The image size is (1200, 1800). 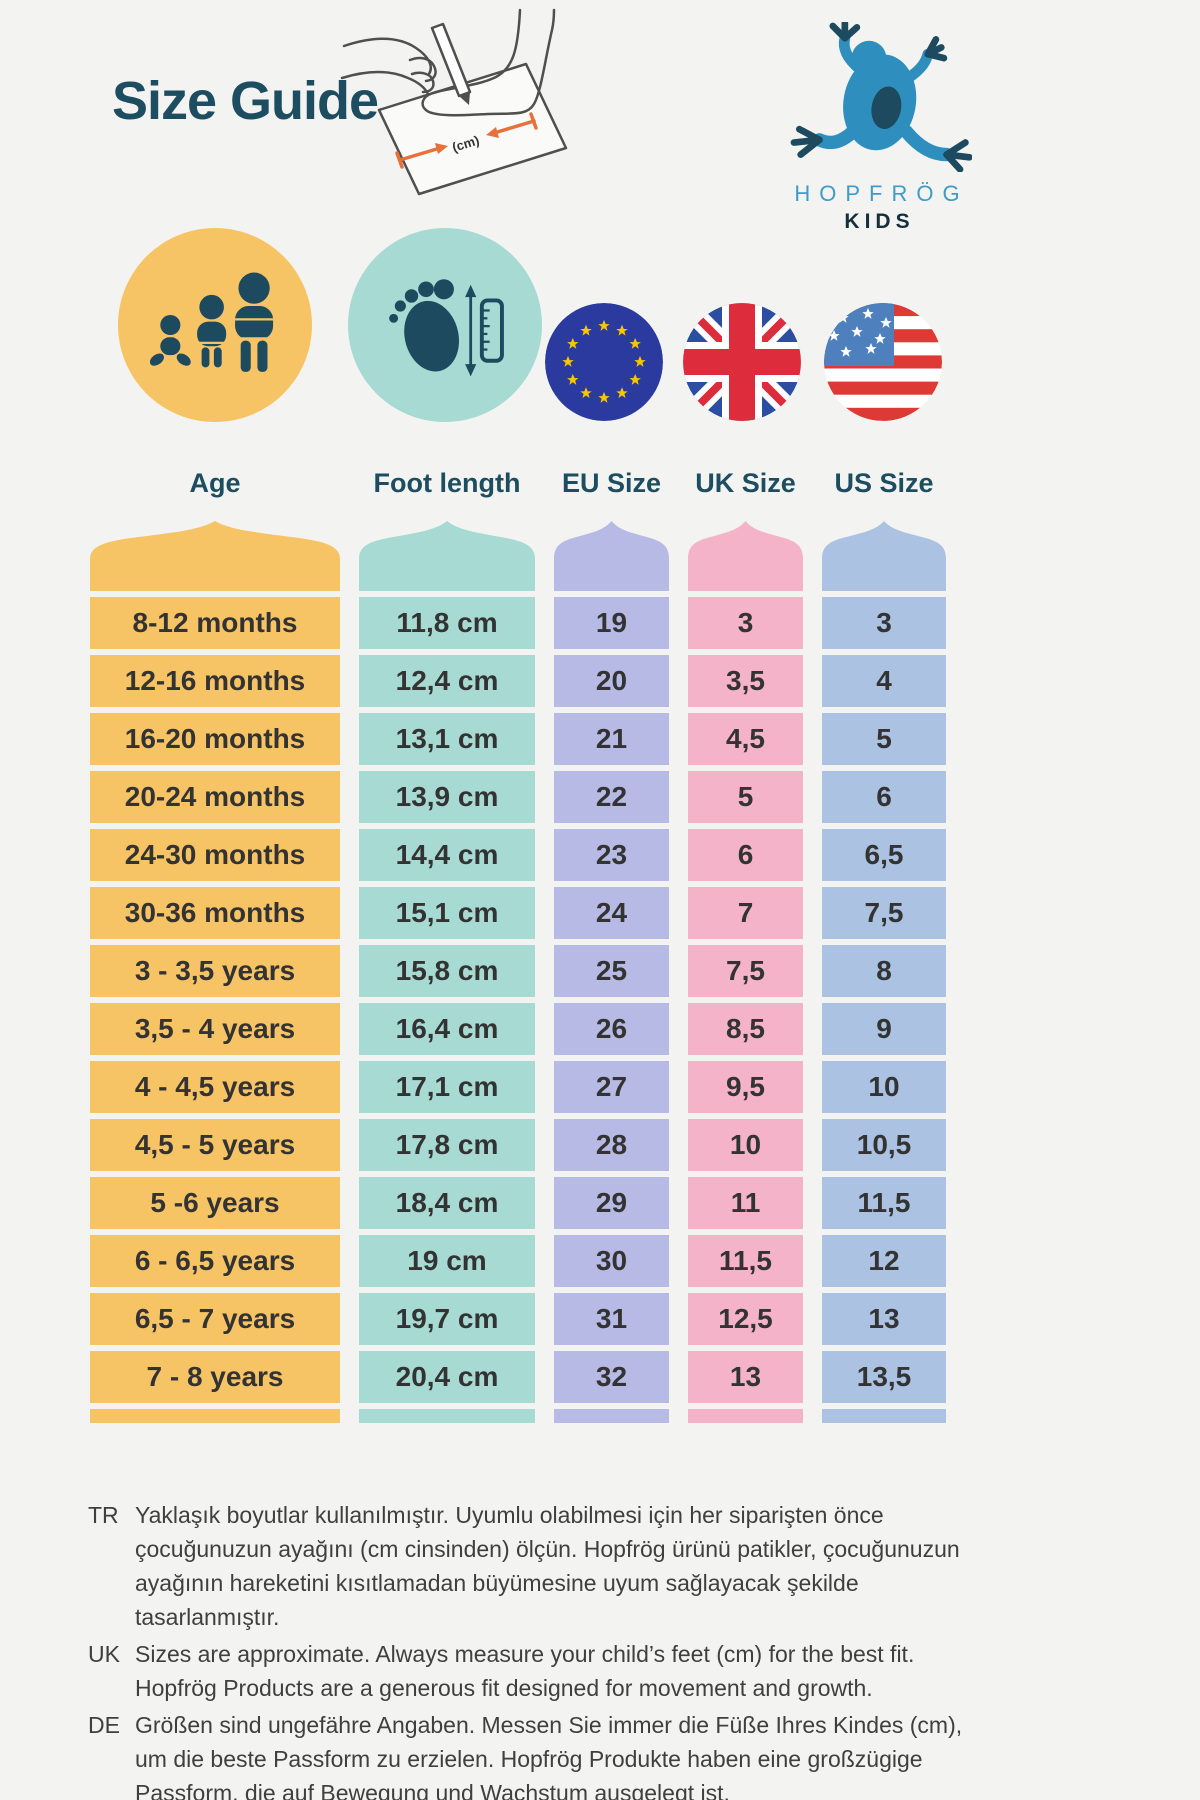 I want to click on table-cell-uk: 13, so click(x=745, y=1377).